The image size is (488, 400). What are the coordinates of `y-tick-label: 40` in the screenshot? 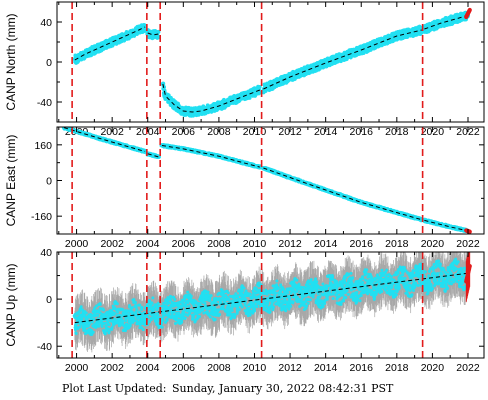 It's located at (46, 23).